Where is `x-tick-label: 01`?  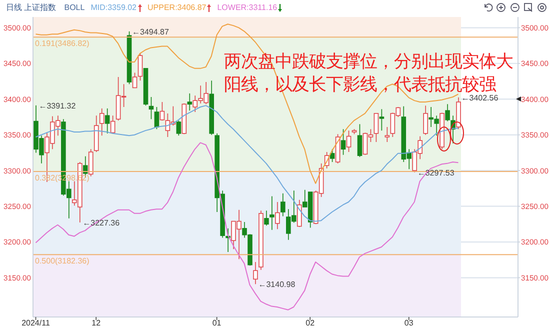
x-tick-label: 01 is located at coordinates (217, 323).